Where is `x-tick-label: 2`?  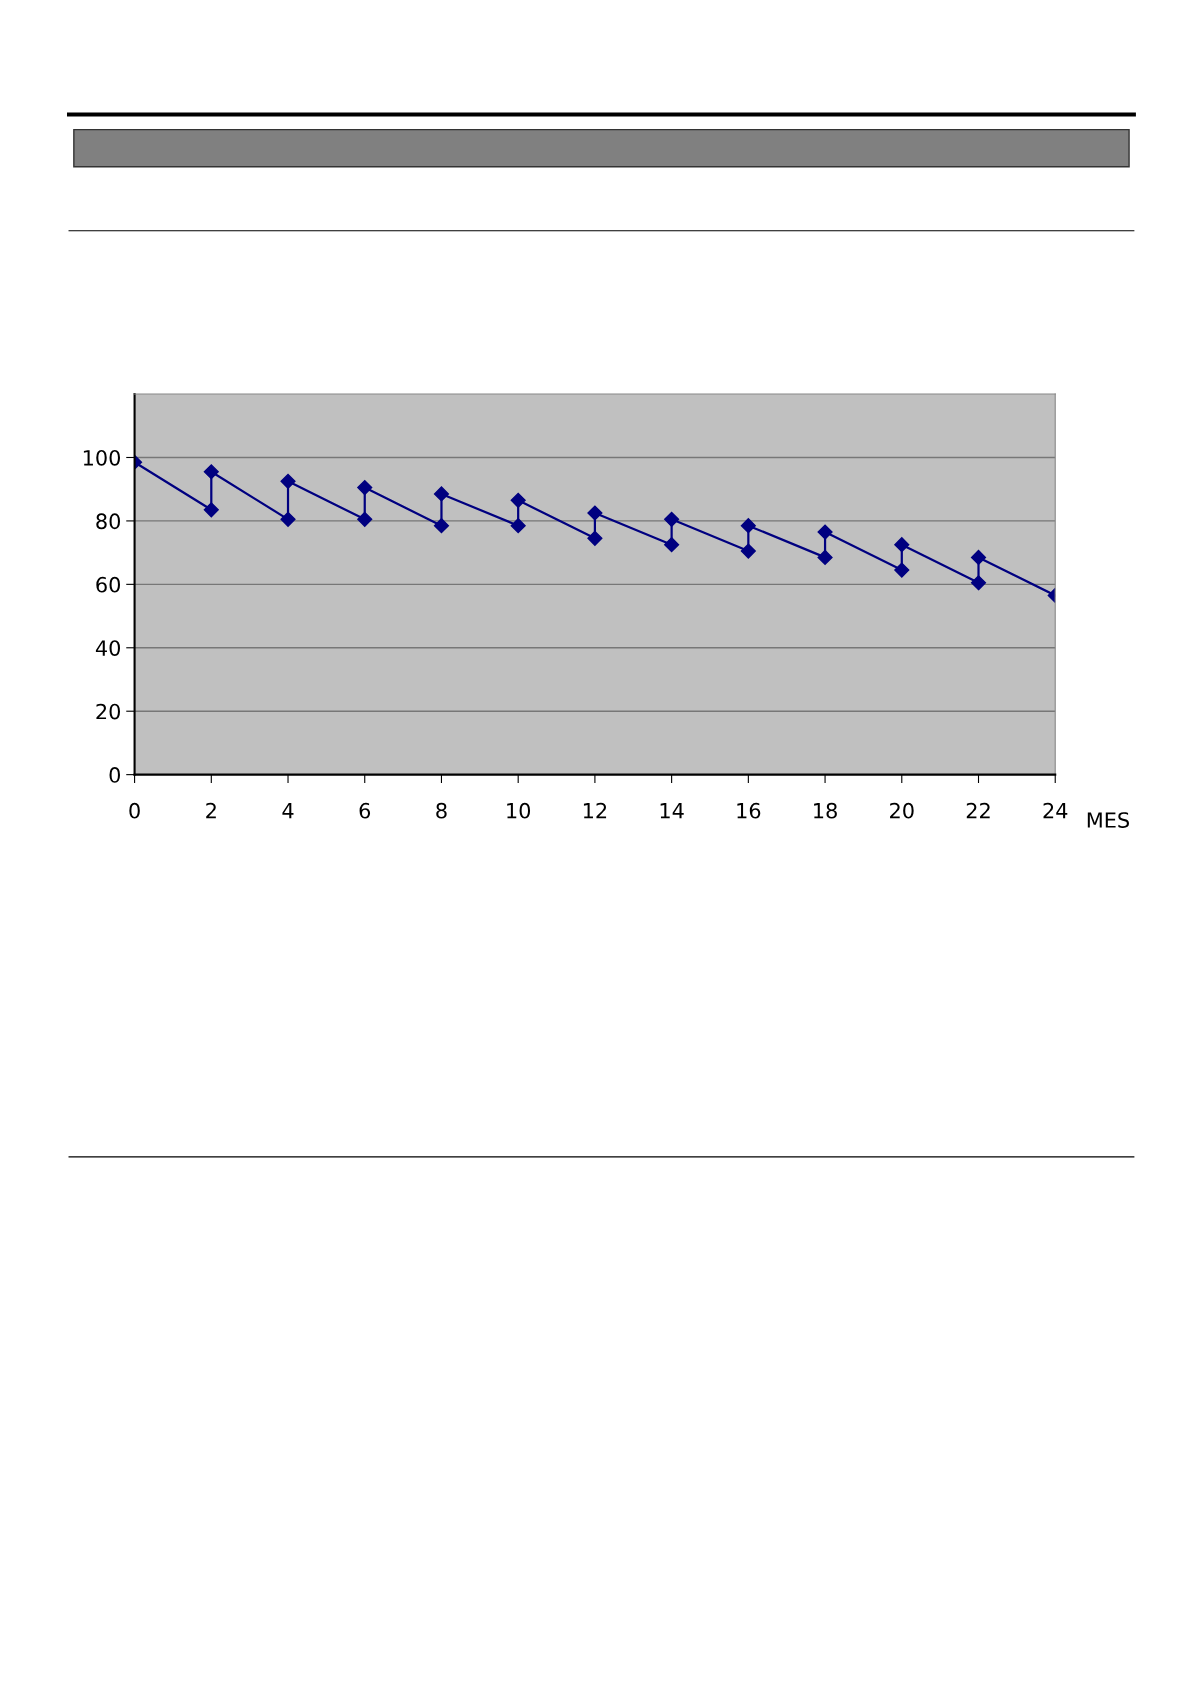
x-tick-label: 2 is located at coordinates (211, 810).